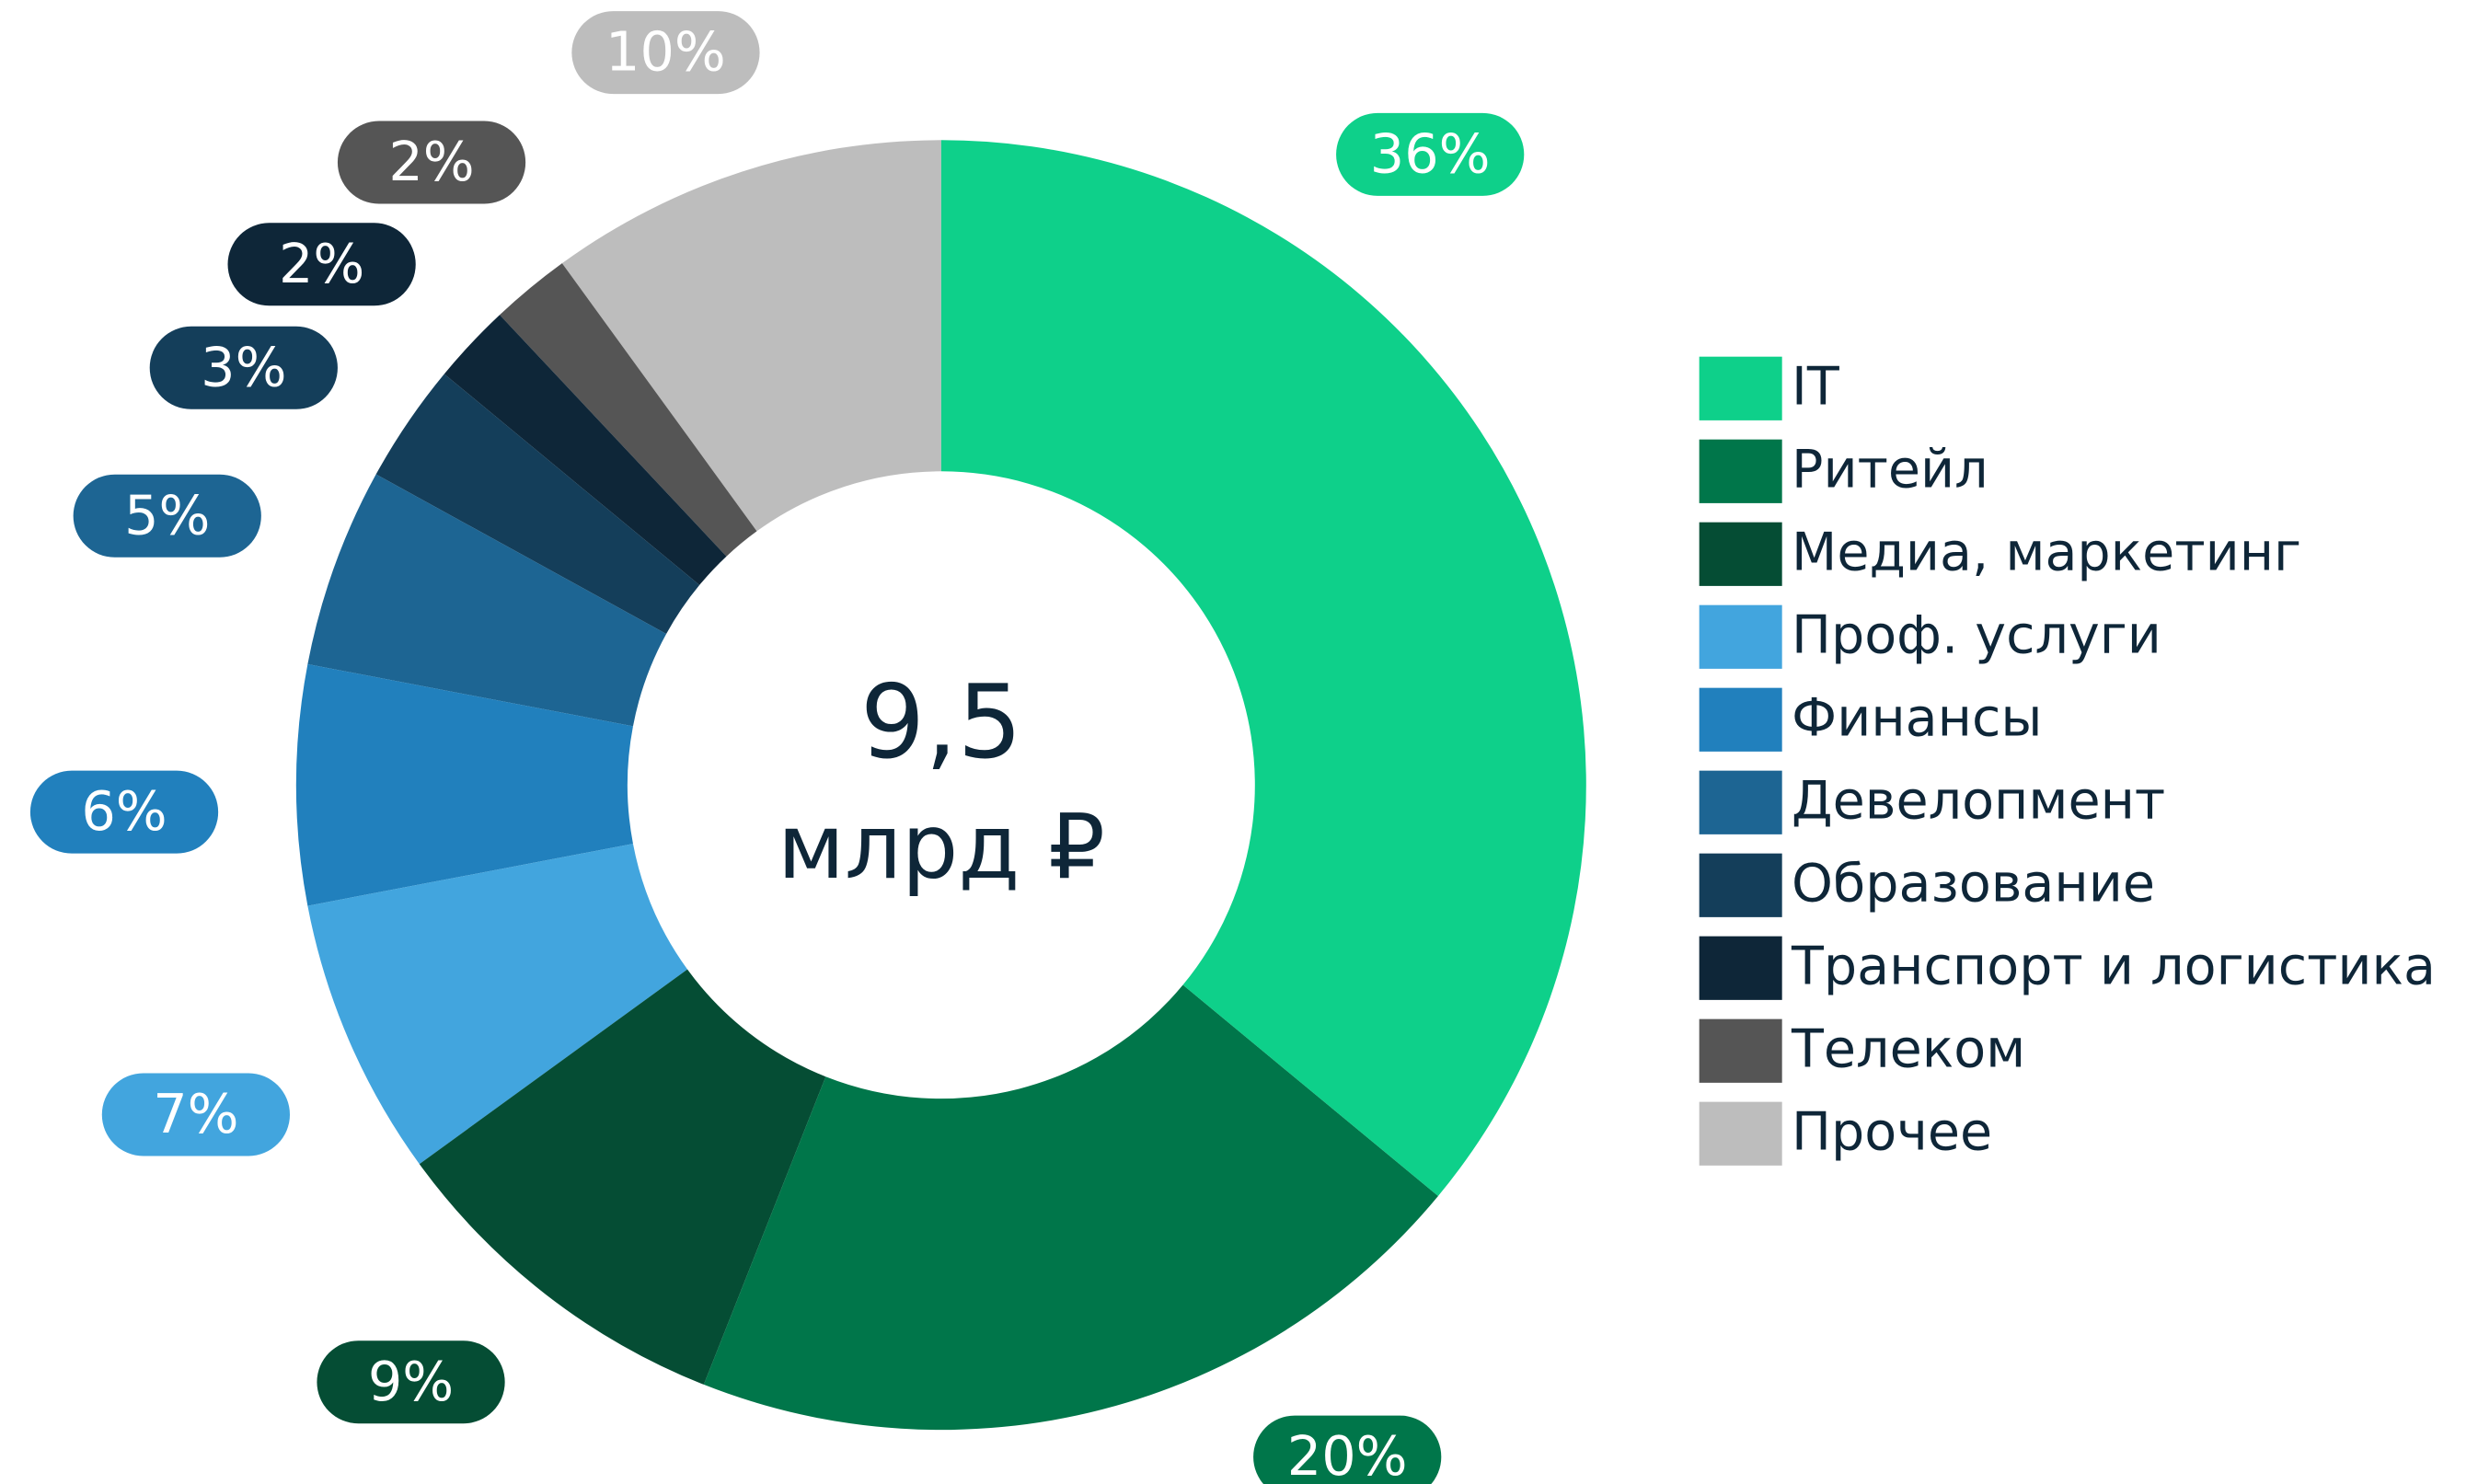  I want to click on center-value: 9,5, so click(941, 722).